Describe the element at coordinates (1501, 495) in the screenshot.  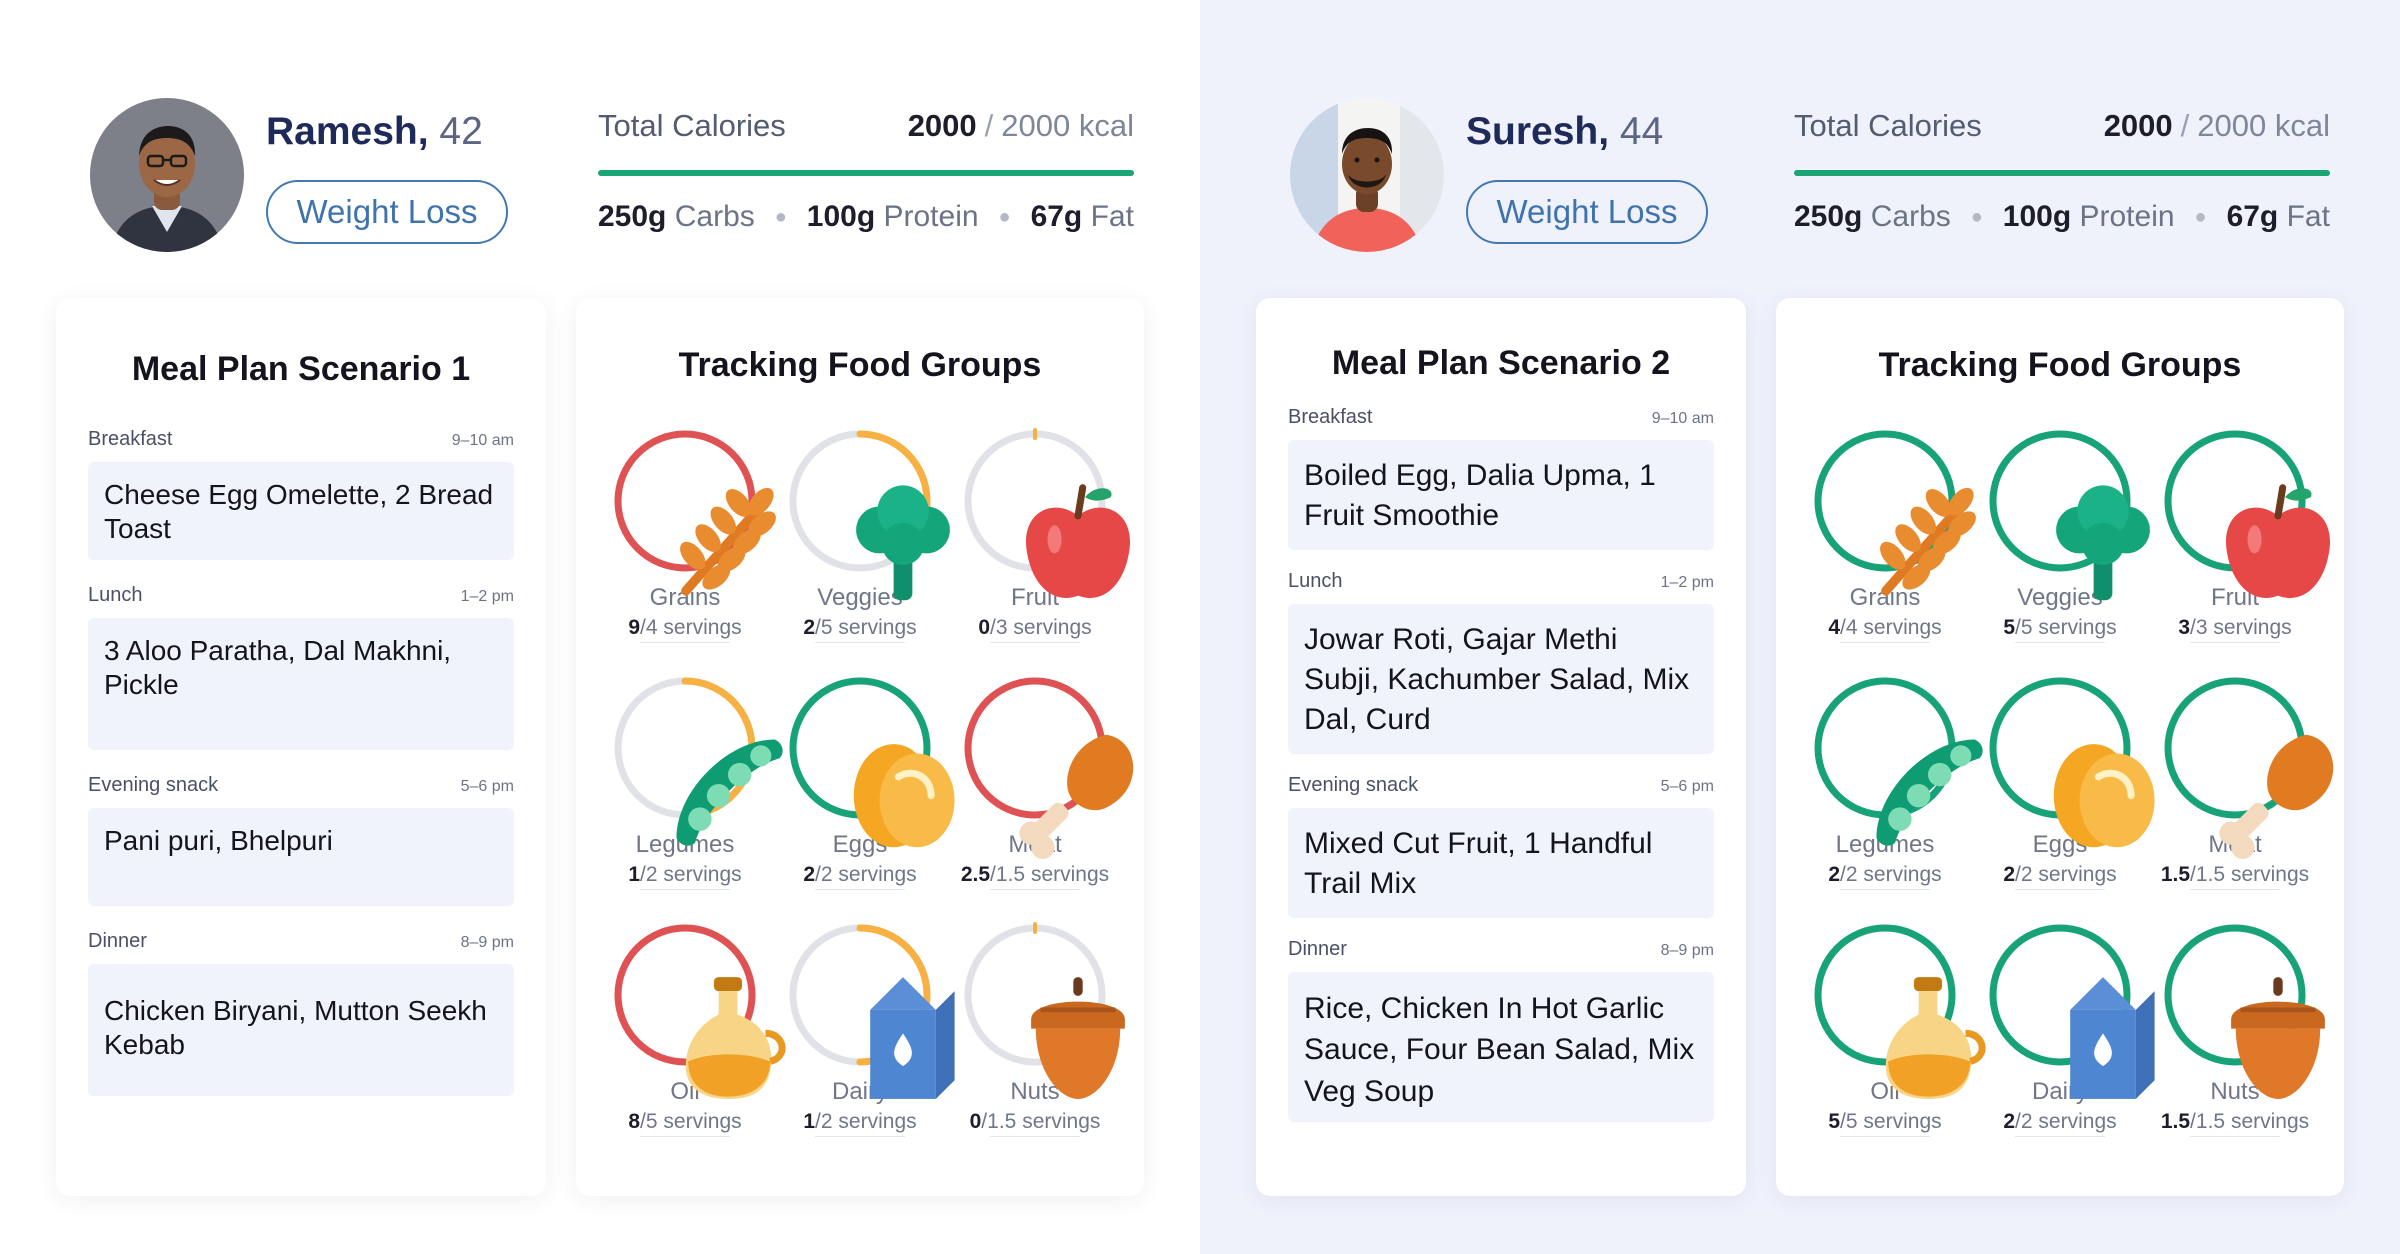
I see `meal-food-box: Boiled Egg, Dalia Upma, 1 Fruit Smoothie` at that location.